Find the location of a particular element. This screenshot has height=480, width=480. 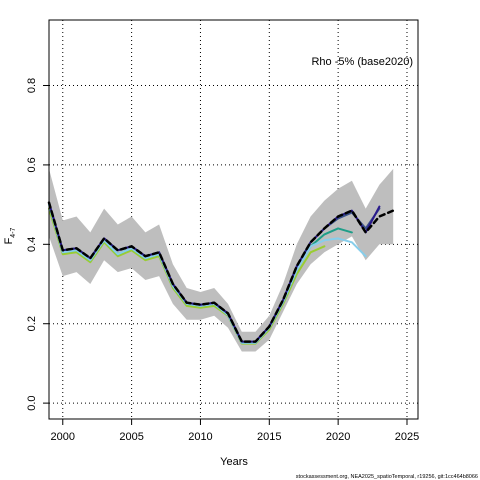

y-axis-label-main: F is located at coordinates (9, 240).